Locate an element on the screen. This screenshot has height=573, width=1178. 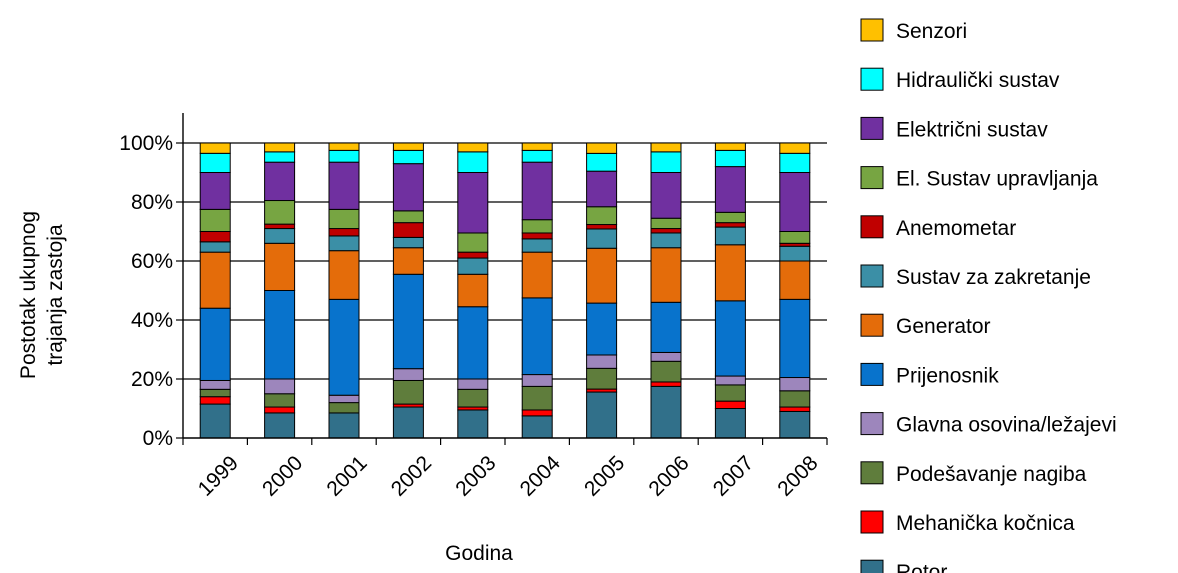
y-axis-title: Postotak ukupnog trajanja zastoja is located at coordinates (42, 295).